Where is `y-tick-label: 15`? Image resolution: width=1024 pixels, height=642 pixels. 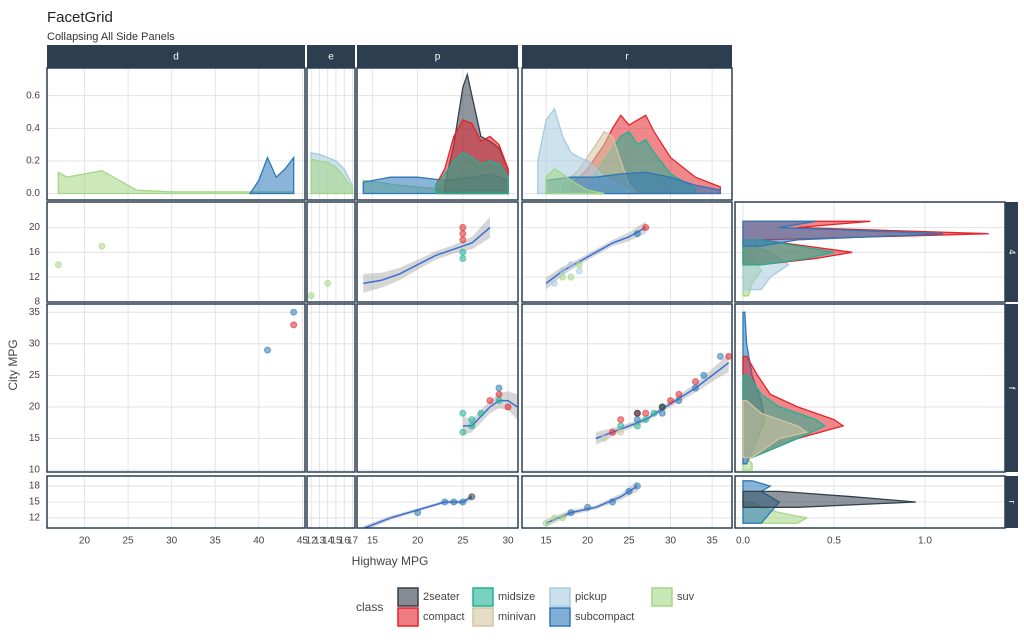 y-tick-label: 15 is located at coordinates (35, 502).